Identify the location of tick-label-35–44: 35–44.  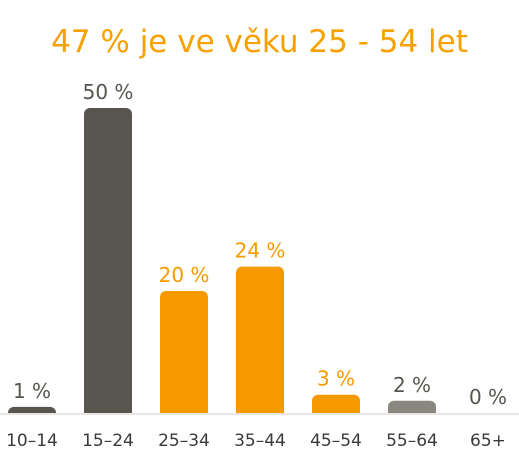
(260, 441).